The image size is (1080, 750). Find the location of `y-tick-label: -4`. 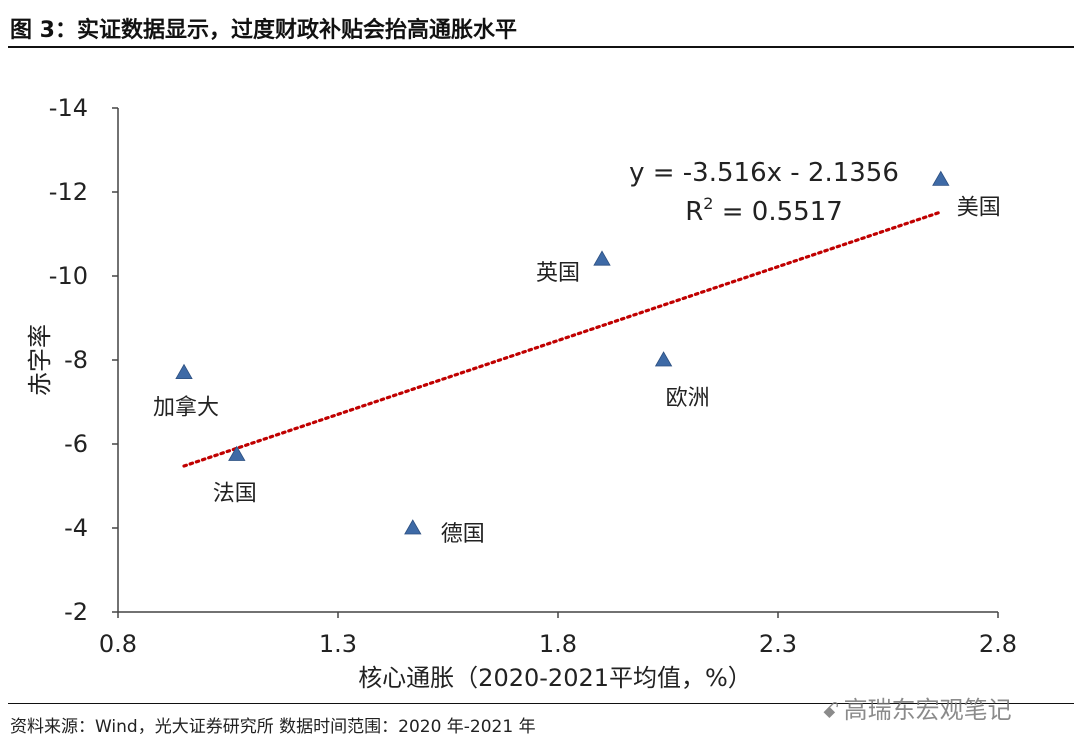

y-tick-label: -4 is located at coordinates (76, 528).